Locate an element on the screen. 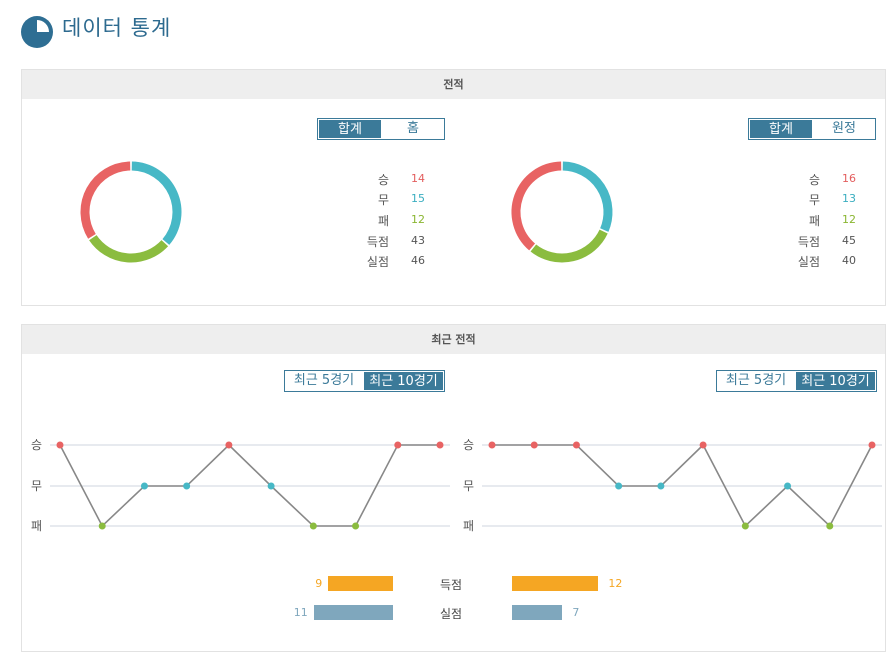  stat-value-goals-against: 40 is located at coordinates (849, 260).